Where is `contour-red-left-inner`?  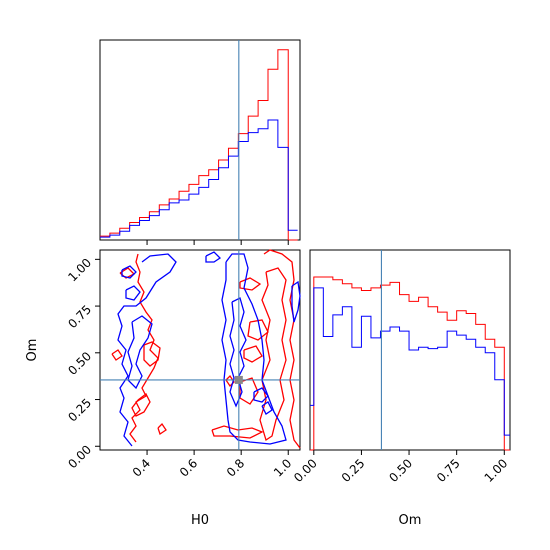
contour-red-left-inner is located at coordinates (152, 354).